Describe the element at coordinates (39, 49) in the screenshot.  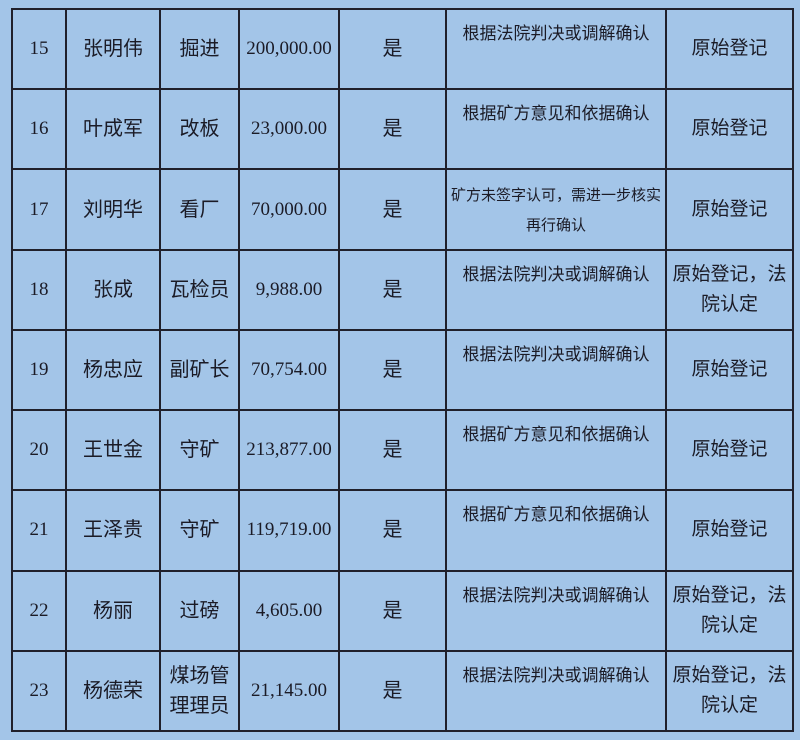
I see `cell-row-number: 15` at that location.